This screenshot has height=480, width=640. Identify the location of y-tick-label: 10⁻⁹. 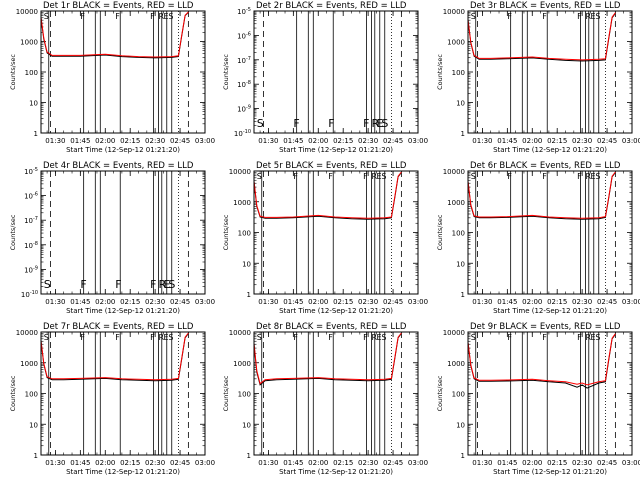
(244, 109).